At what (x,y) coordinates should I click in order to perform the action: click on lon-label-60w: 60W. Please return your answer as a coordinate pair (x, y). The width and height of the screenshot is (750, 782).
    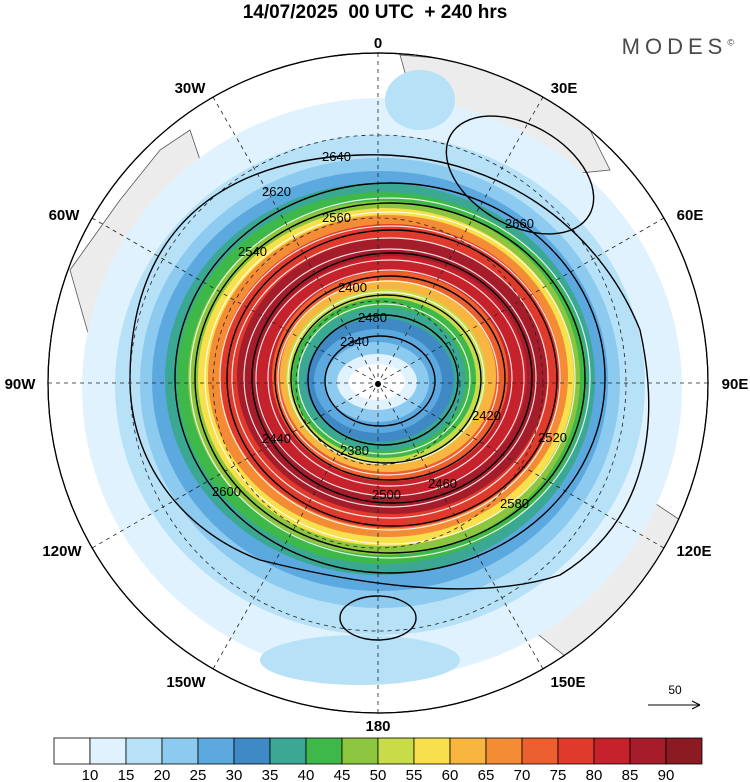
    Looking at the image, I should click on (65, 215).